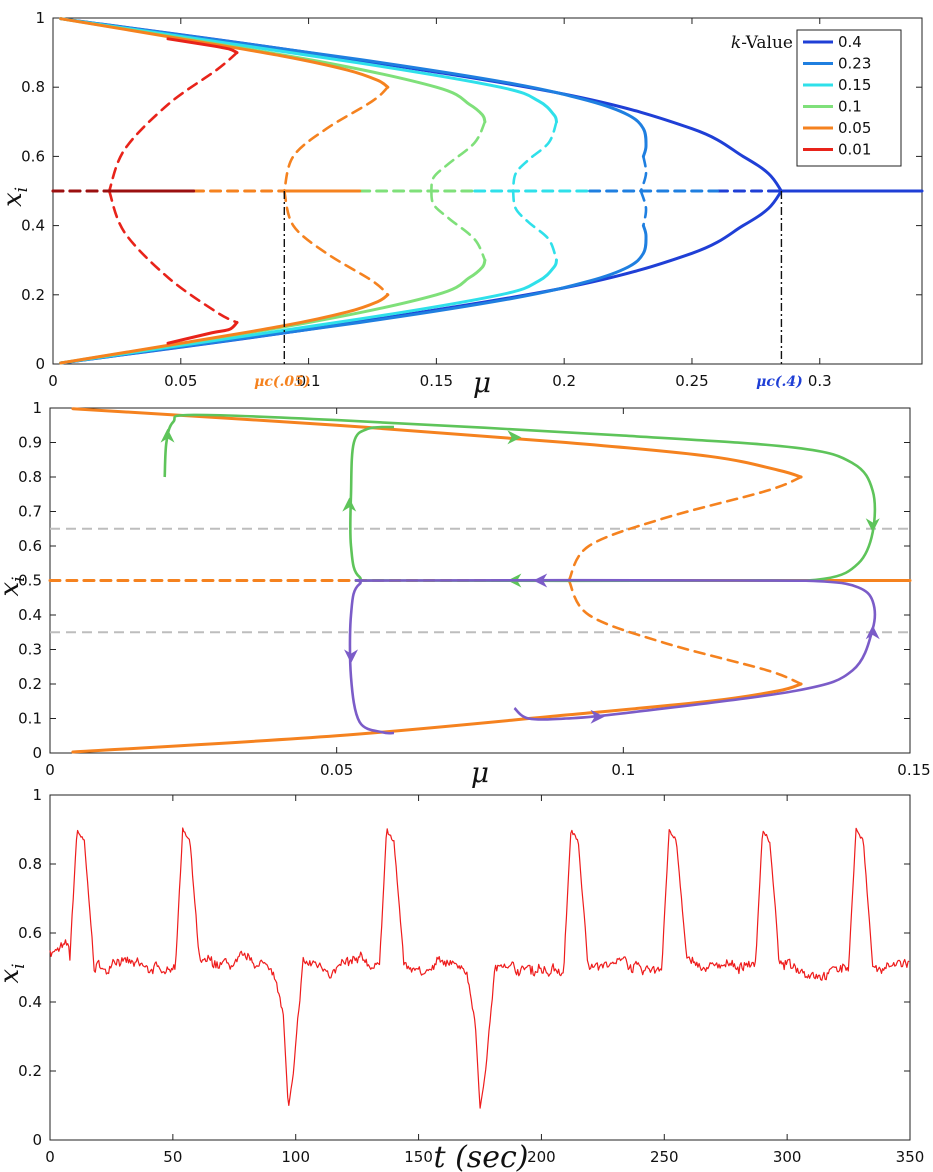 The image size is (933, 1172). Describe the element at coordinates (854, 85) in the screenshot. I see `legend-label: 0.15` at that location.